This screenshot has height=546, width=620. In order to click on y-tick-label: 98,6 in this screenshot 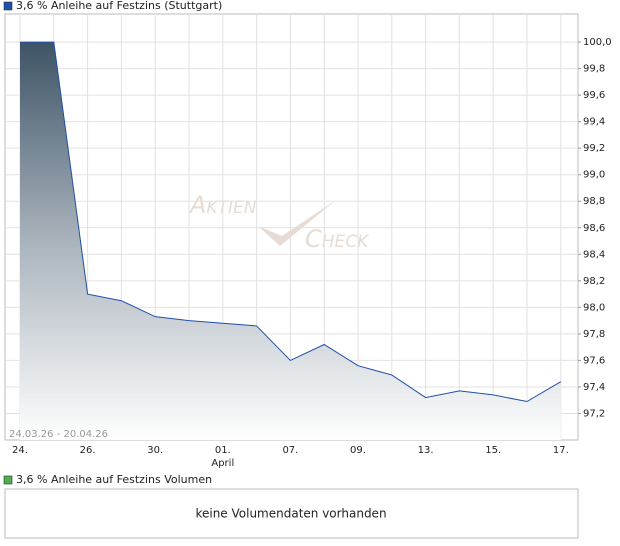, I will do `click(594, 228)`.